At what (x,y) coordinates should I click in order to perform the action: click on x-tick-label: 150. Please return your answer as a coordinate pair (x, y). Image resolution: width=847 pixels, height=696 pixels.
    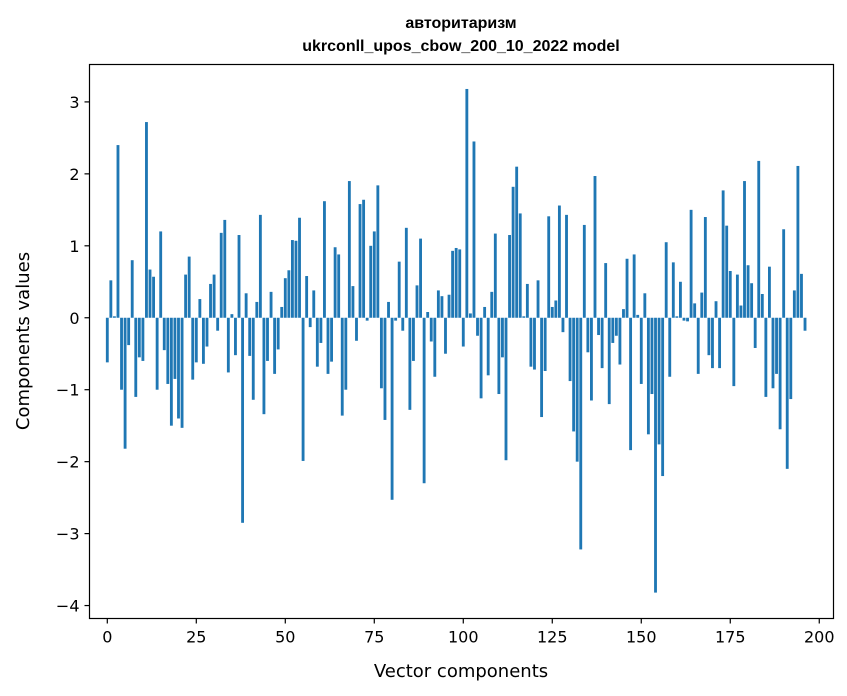
    Looking at the image, I should click on (641, 637).